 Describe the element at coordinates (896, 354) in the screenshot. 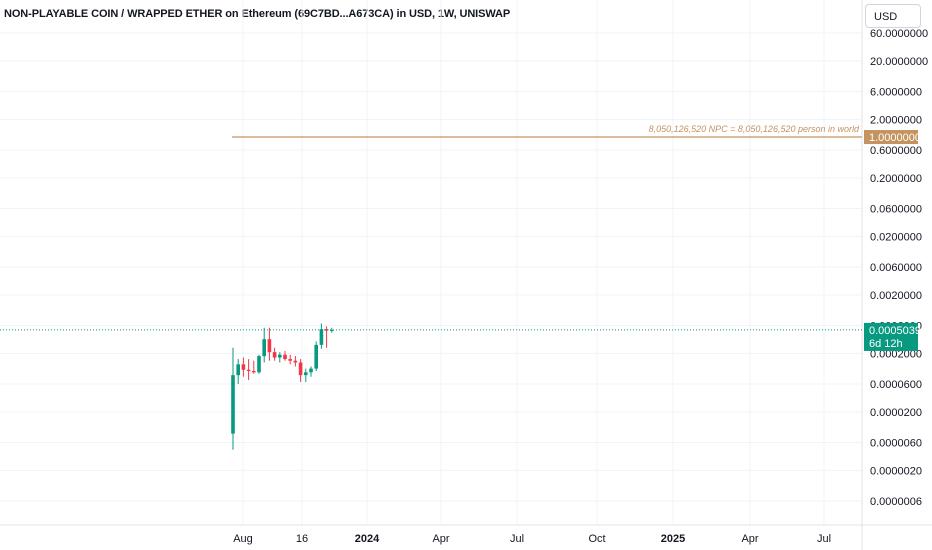

I see `price-tick-label: 0.0002000` at that location.